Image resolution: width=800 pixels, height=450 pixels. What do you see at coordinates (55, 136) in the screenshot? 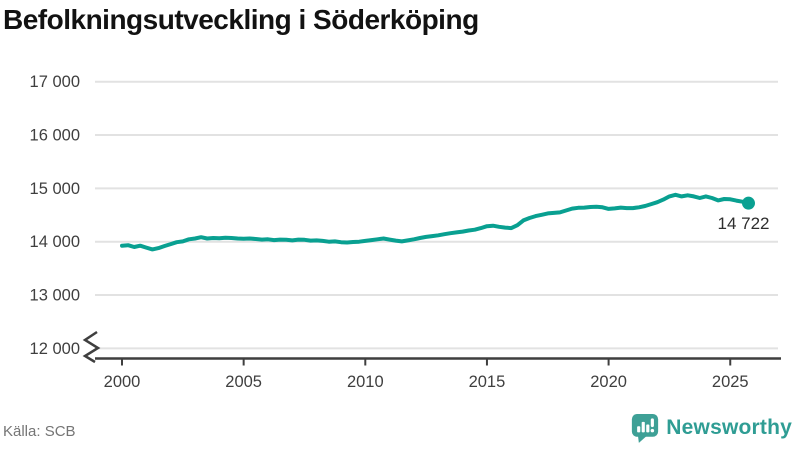
I see `y-tick-label: 16 000` at bounding box center [55, 136].